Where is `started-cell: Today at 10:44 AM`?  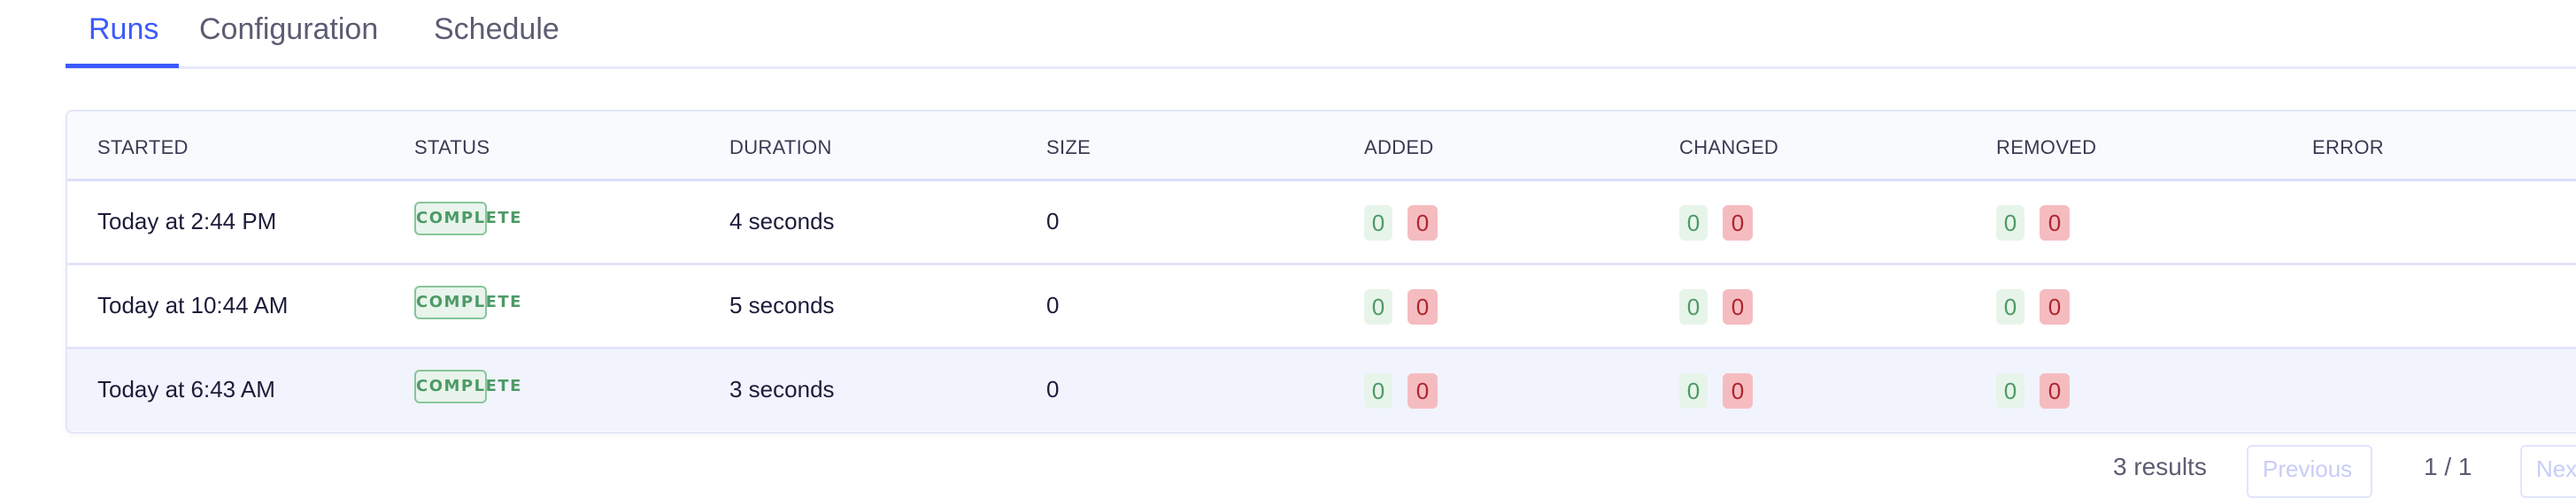 started-cell: Today at 10:44 AM is located at coordinates (193, 305).